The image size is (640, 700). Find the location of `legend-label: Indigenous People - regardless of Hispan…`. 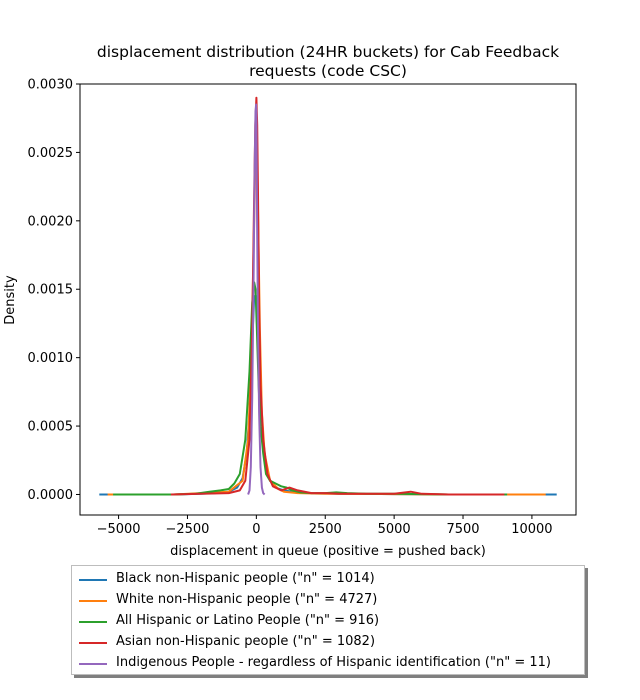

legend-label: Indigenous People - regardless of Hispan… is located at coordinates (333, 662).